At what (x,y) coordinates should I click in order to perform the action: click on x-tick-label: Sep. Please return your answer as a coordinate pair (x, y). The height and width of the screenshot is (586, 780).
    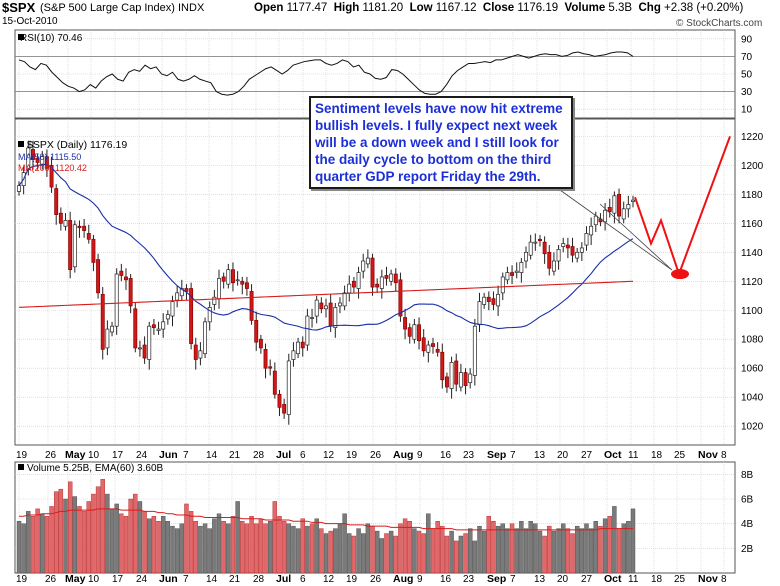
    Looking at the image, I should click on (496, 579).